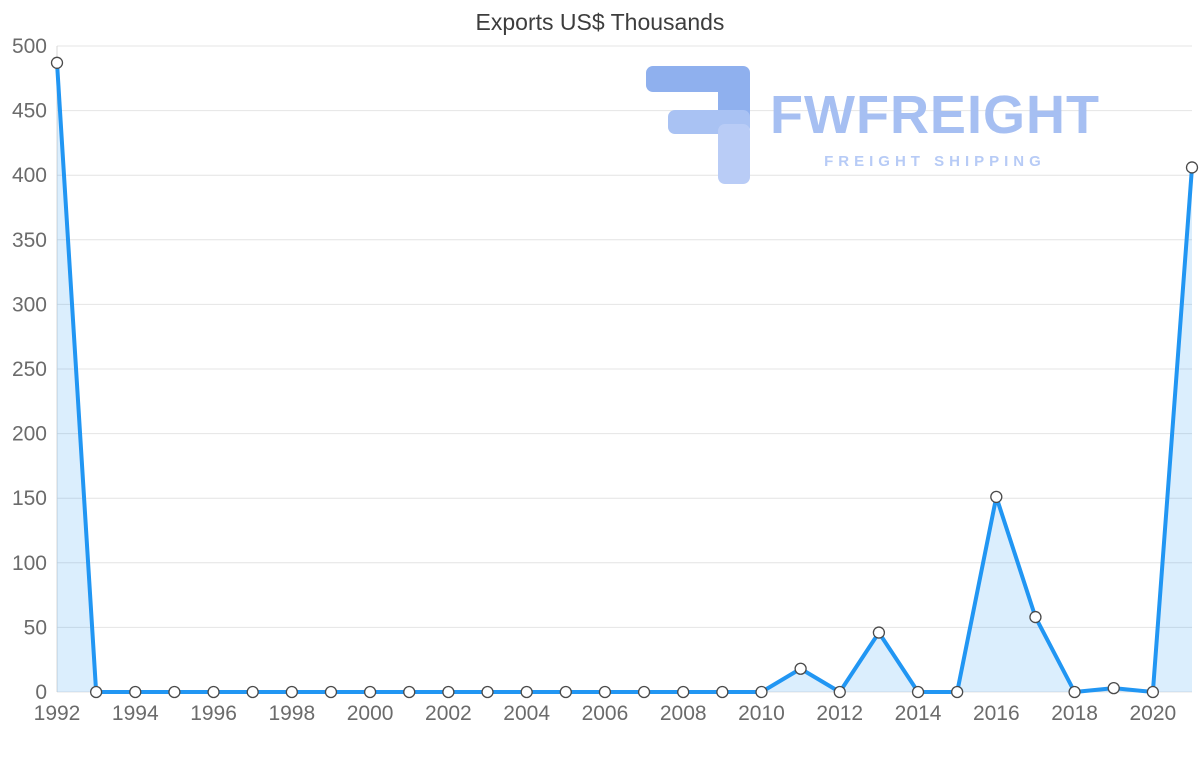 This screenshot has height=763, width=1200. What do you see at coordinates (683, 713) in the screenshot?
I see `x-tick-label: 2008` at bounding box center [683, 713].